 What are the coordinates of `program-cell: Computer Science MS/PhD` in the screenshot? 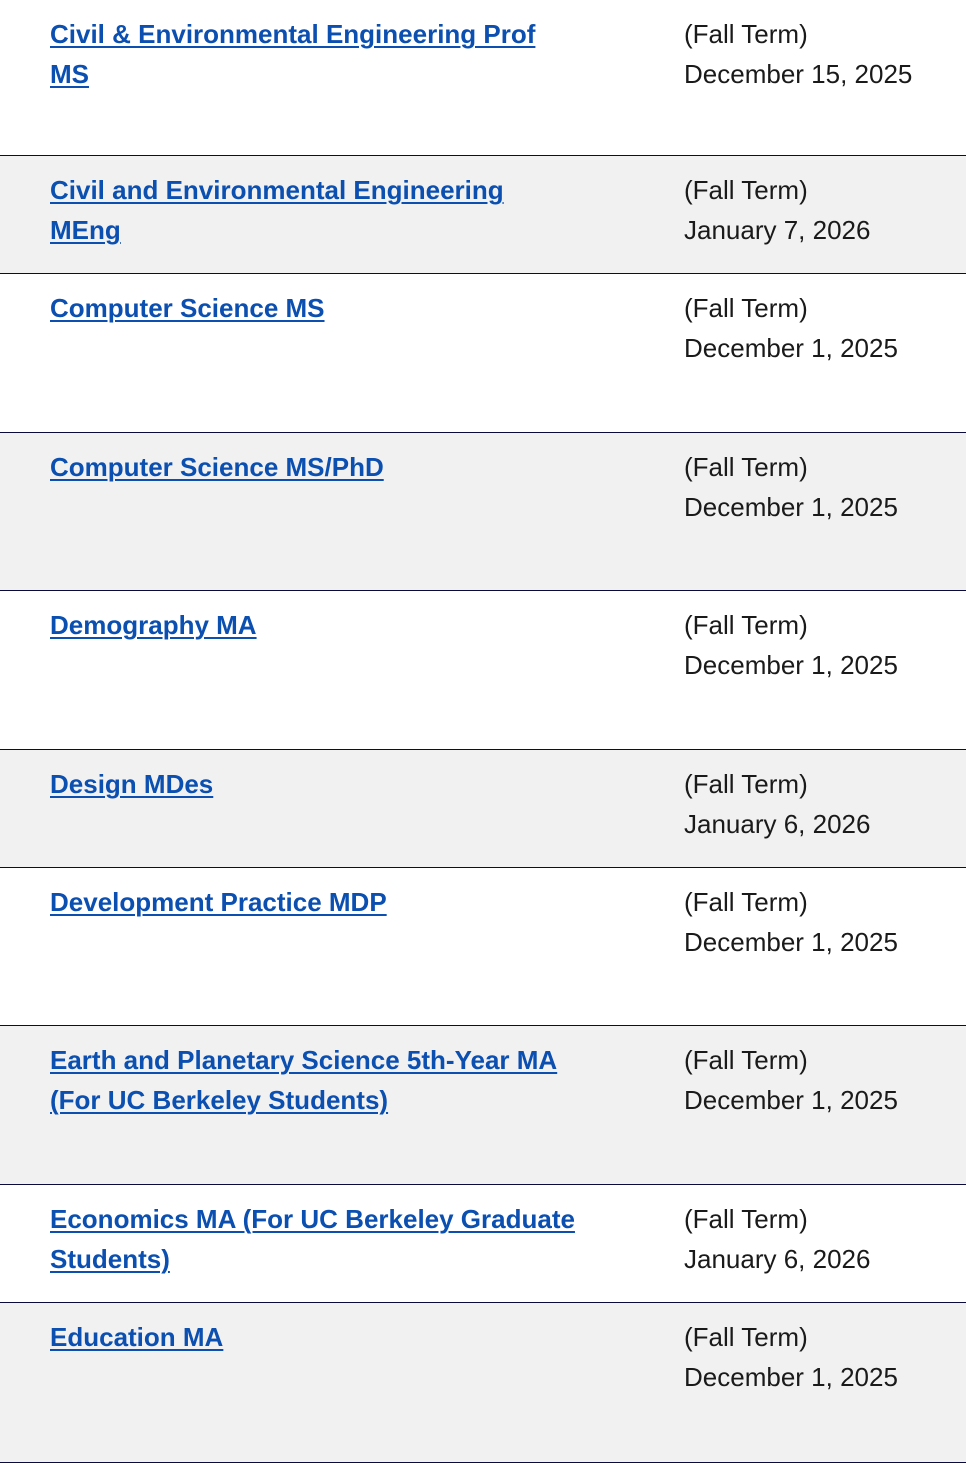 It's located at (315, 467).